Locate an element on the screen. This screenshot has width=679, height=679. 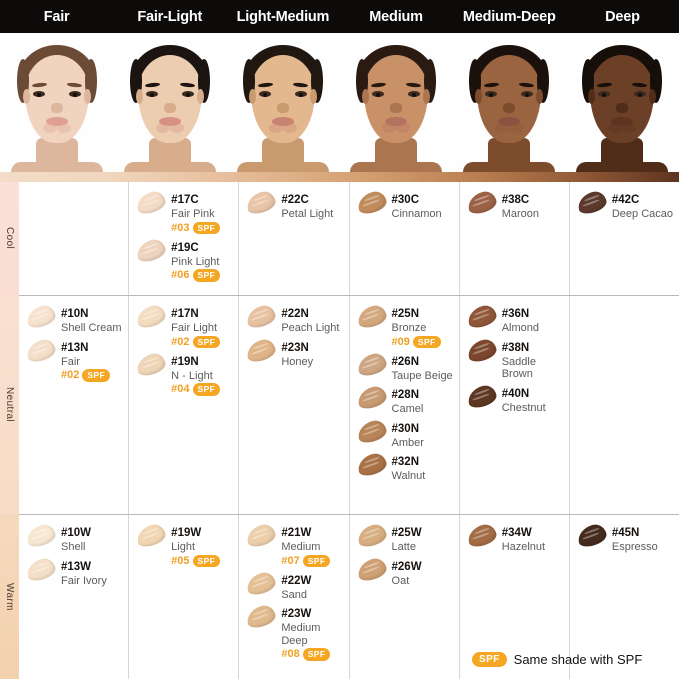
shade-entry: #17N Fair Light #02 SPF is located at coordinates (183, 326).